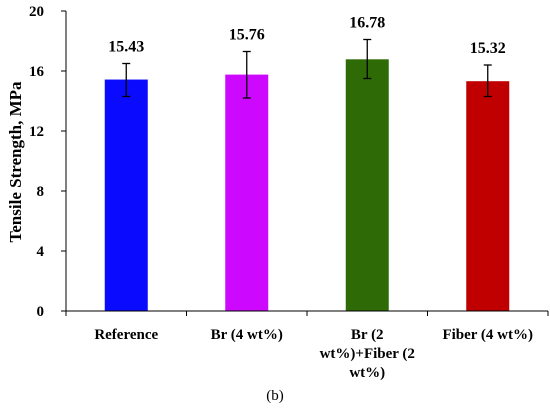 The width and height of the screenshot is (550, 410). What do you see at coordinates (367, 23) in the screenshot?
I see `data-label: 16.78` at bounding box center [367, 23].